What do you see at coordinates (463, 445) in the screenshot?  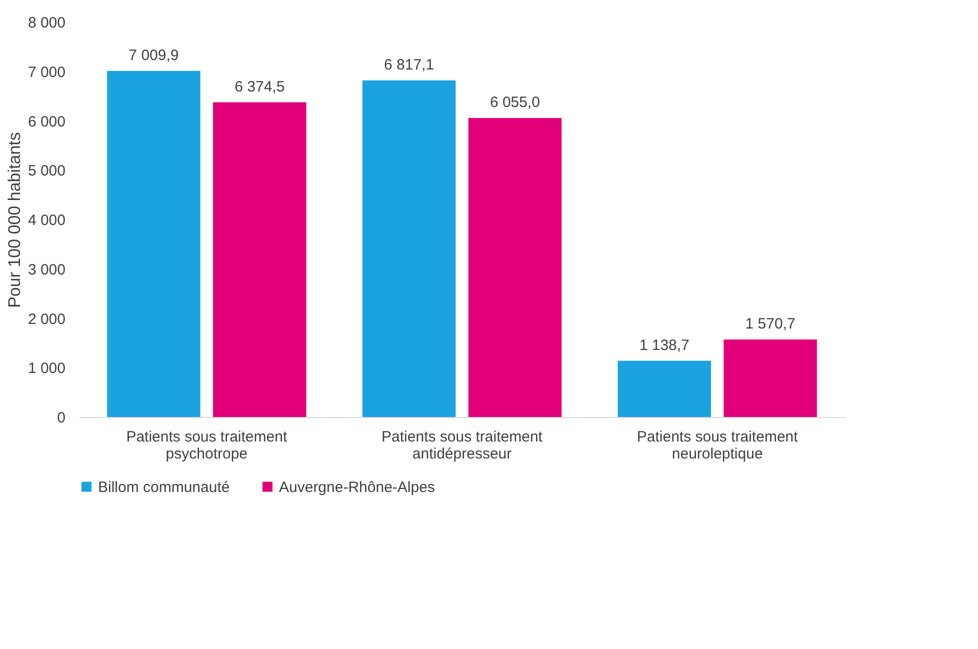 I see `x-tick-label: Patients sous traitement antidépresseur` at bounding box center [463, 445].